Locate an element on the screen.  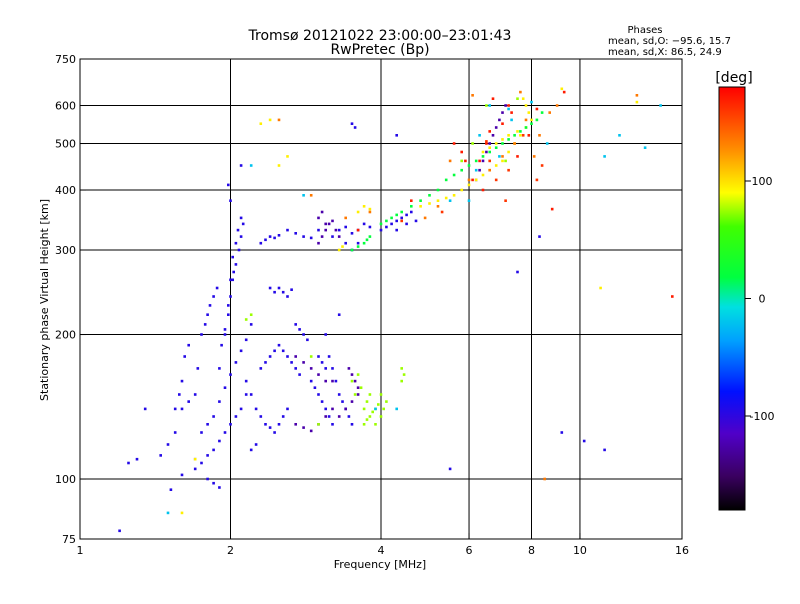
y-tick-label: 400 is located at coordinates (65, 190).